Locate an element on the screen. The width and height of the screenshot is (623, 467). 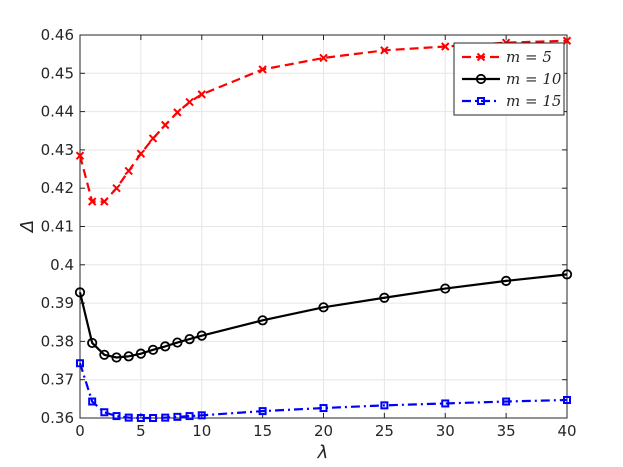
y-tick-label: 0.36 is located at coordinates (57, 418).